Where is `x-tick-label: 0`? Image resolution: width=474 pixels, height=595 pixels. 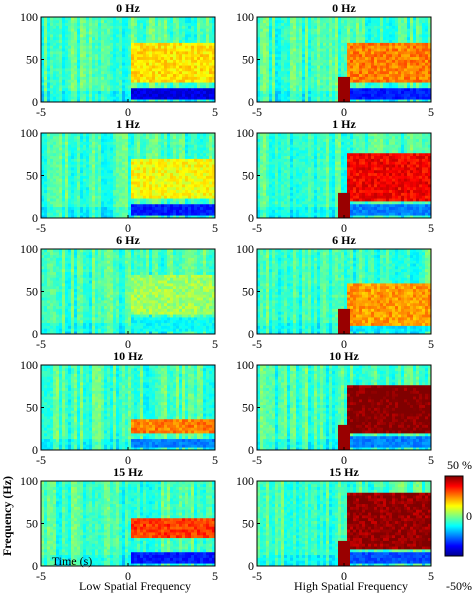
x-tick-label: 0 is located at coordinates (344, 112).